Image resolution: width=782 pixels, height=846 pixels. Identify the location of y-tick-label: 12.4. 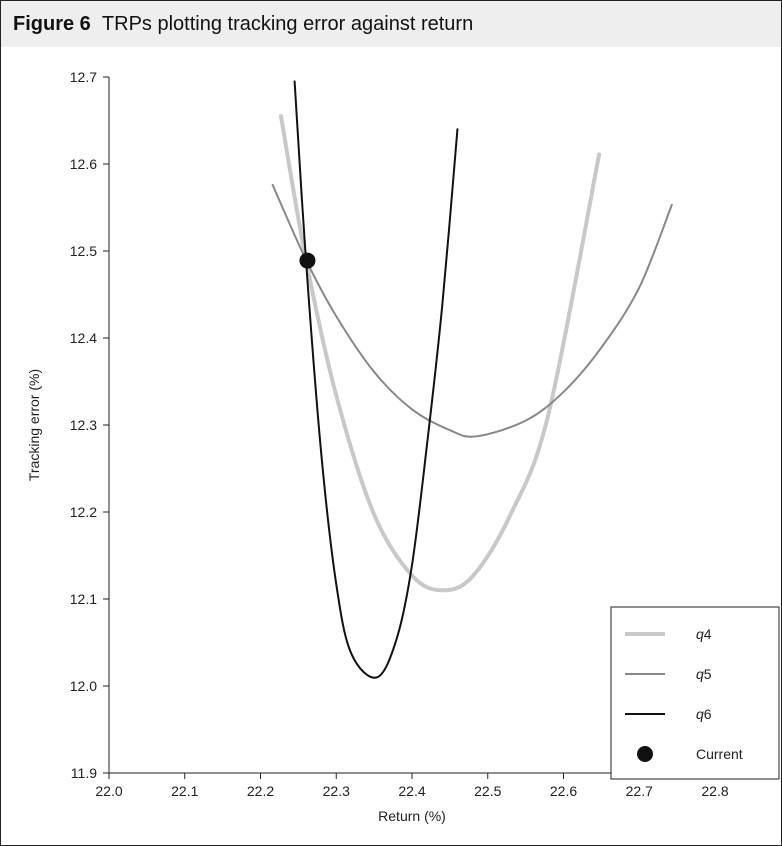
(83, 338).